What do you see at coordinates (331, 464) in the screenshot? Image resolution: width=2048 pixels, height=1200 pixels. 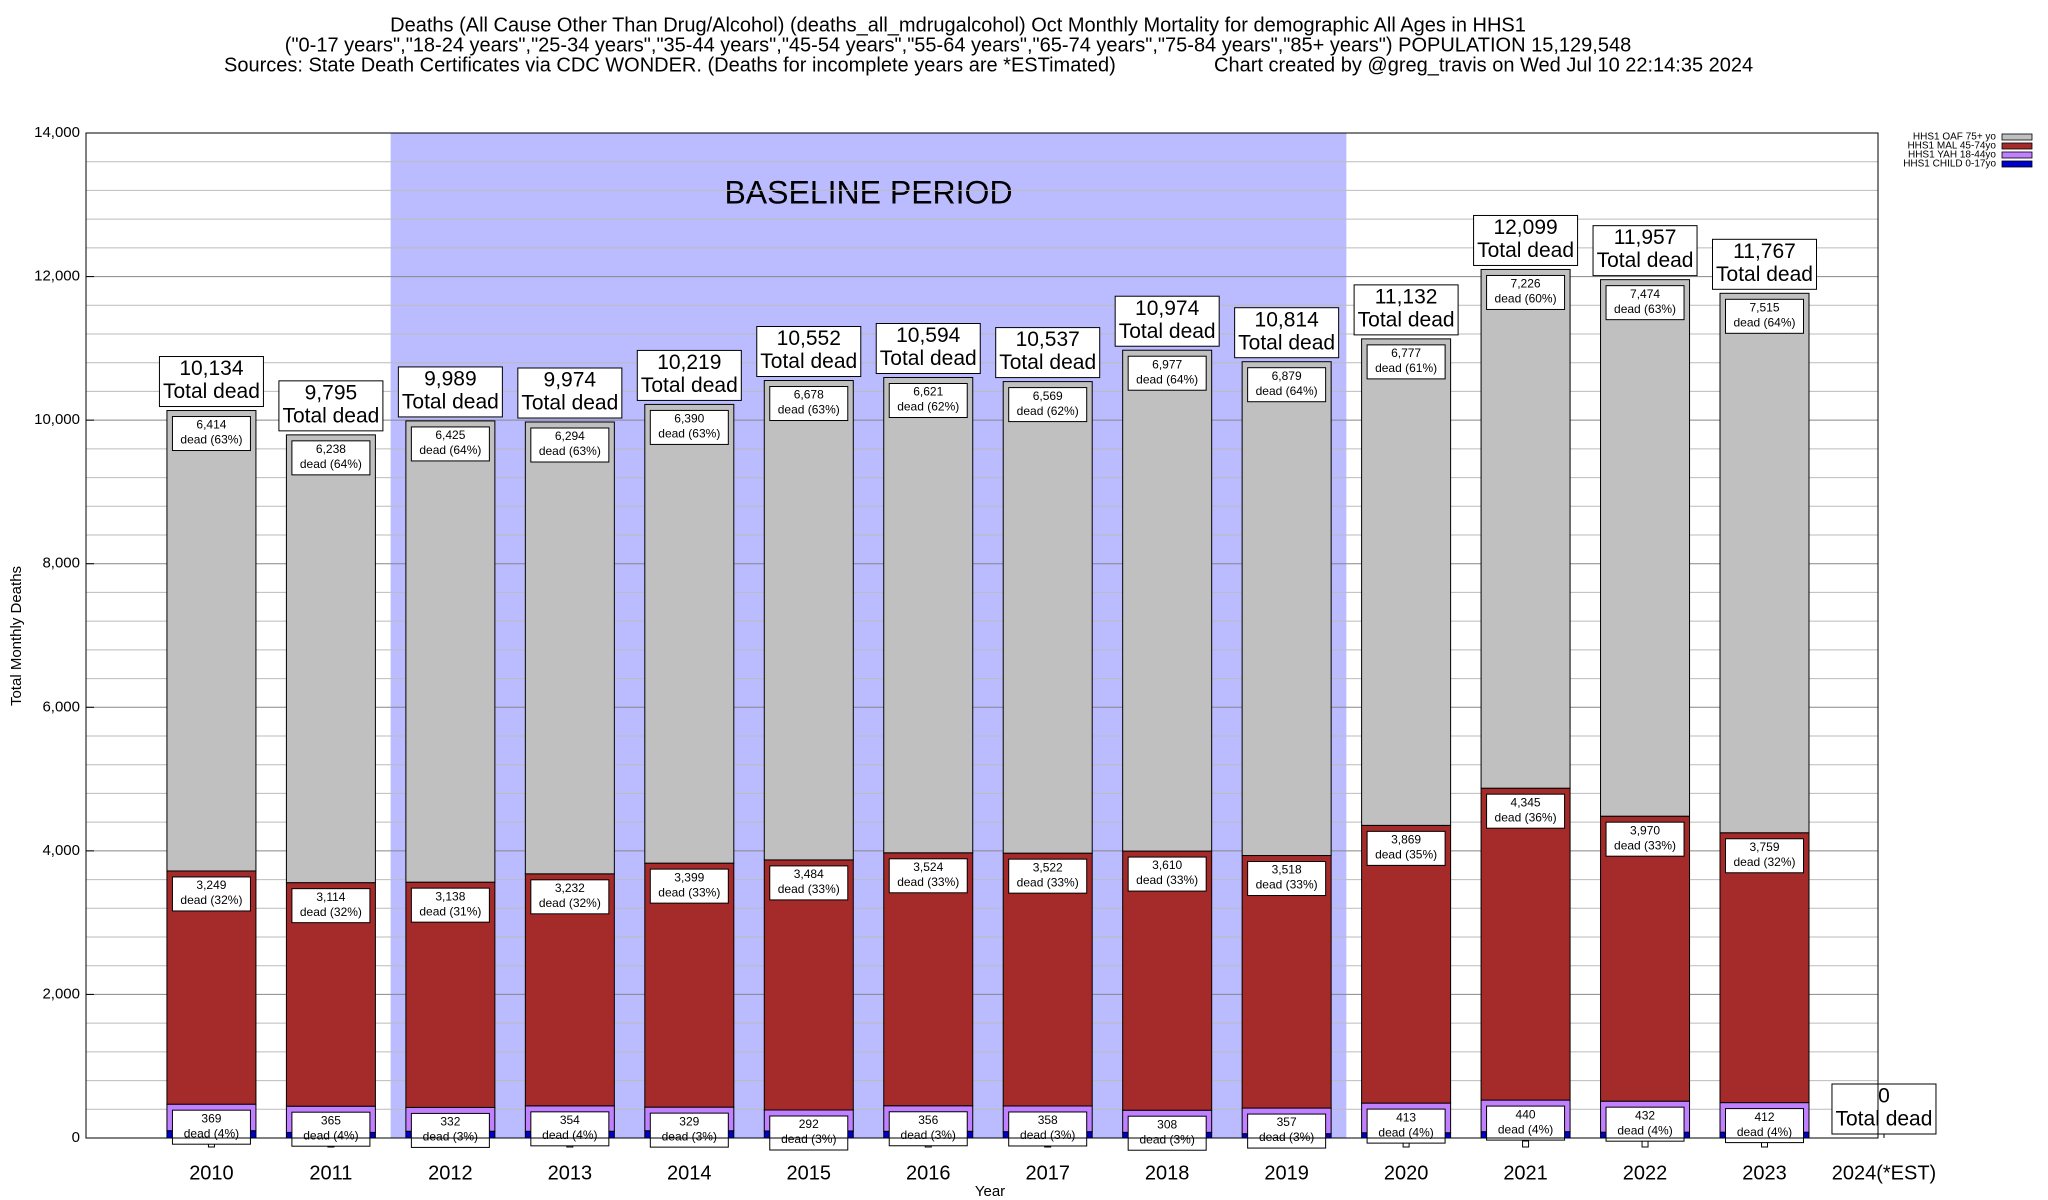 I see `segment-share-label: dead (64%)` at bounding box center [331, 464].